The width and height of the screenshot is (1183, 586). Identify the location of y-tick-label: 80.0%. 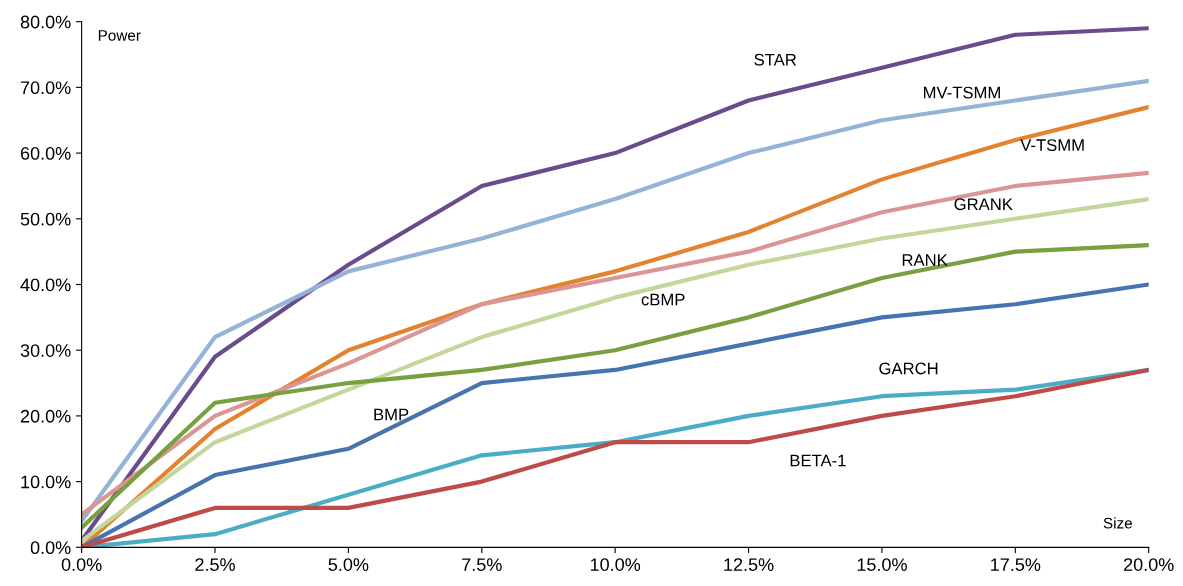
(45, 22).